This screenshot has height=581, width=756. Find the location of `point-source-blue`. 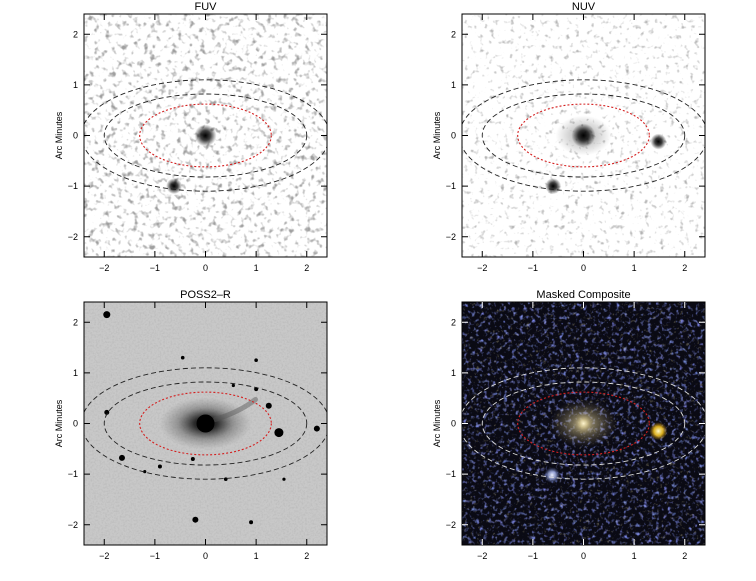

point-source-blue is located at coordinates (552, 475).